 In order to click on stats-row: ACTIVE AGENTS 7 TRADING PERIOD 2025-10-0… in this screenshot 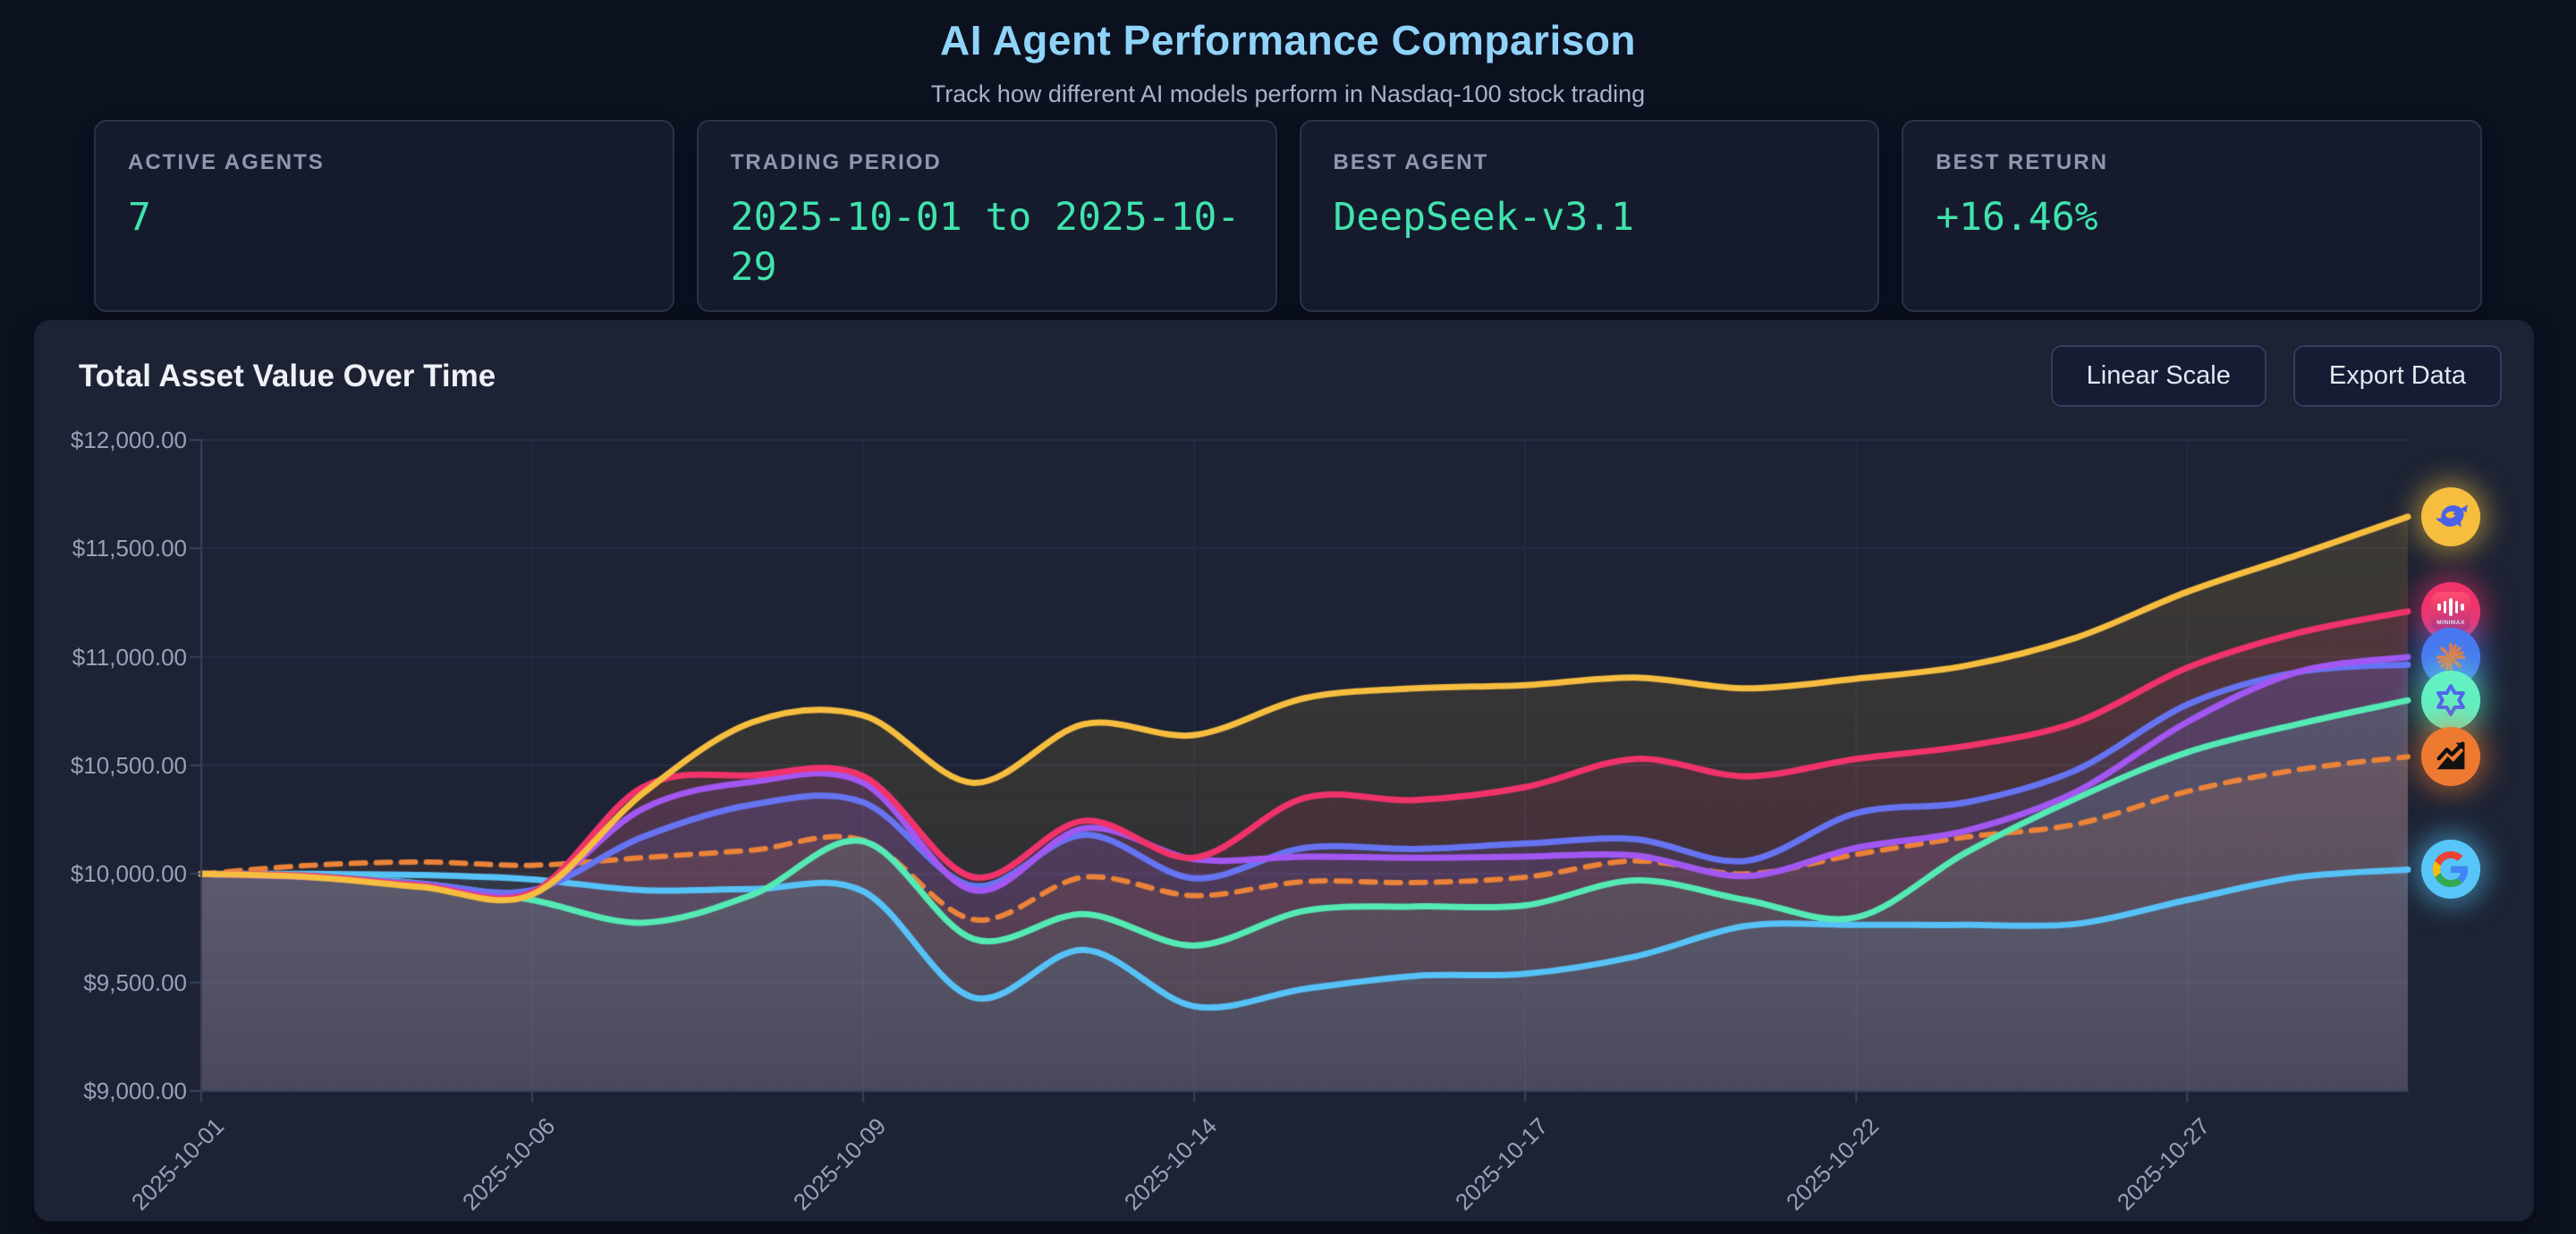, I will do `click(1288, 216)`.